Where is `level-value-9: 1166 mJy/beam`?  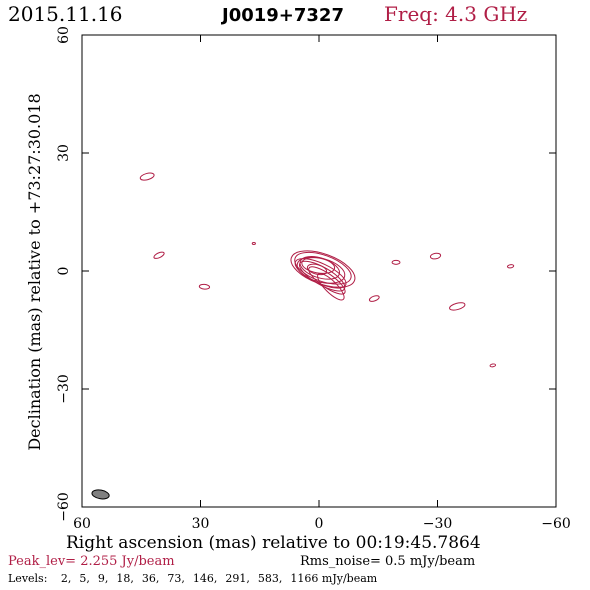
level-value-9: 1166 mJy/beam is located at coordinates (334, 578).